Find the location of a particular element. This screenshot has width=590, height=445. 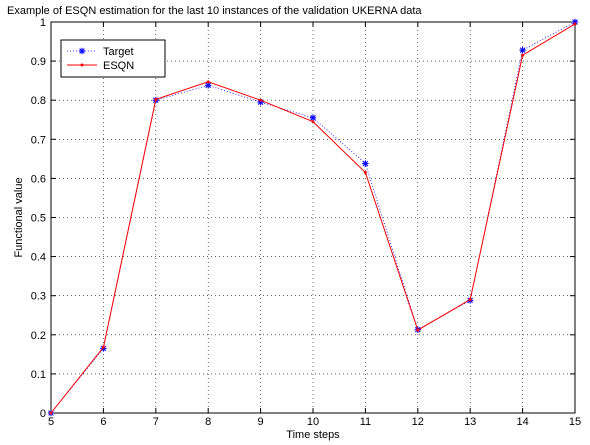

y-tick-label: 0.6 is located at coordinates (38, 179).